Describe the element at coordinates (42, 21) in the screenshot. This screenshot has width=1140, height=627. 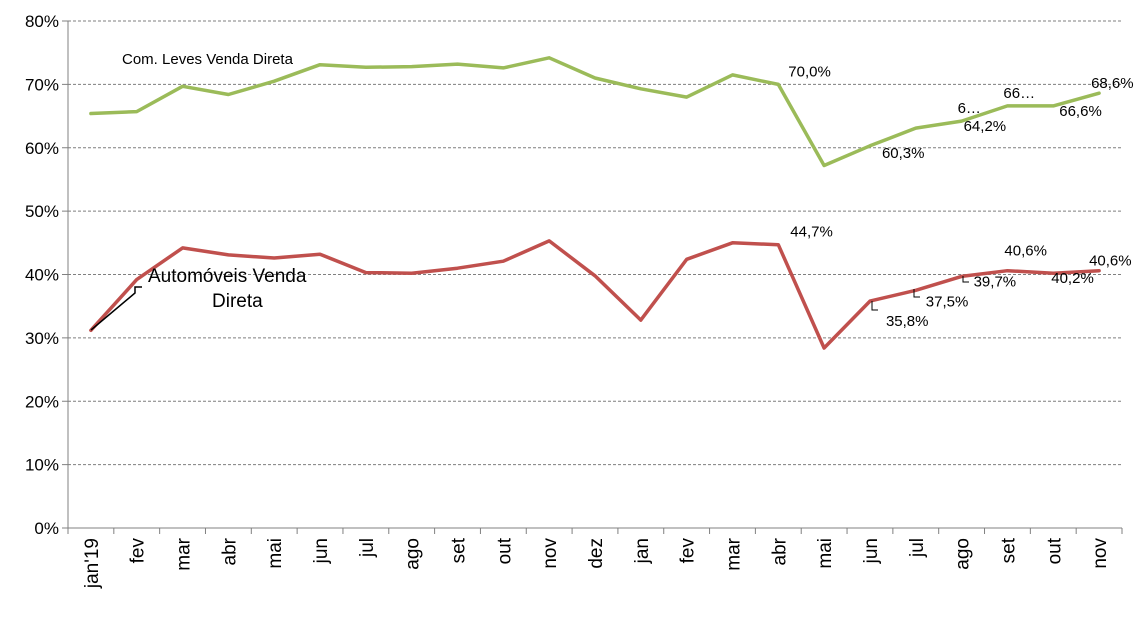
I see `y-tick-label: 80%` at that location.